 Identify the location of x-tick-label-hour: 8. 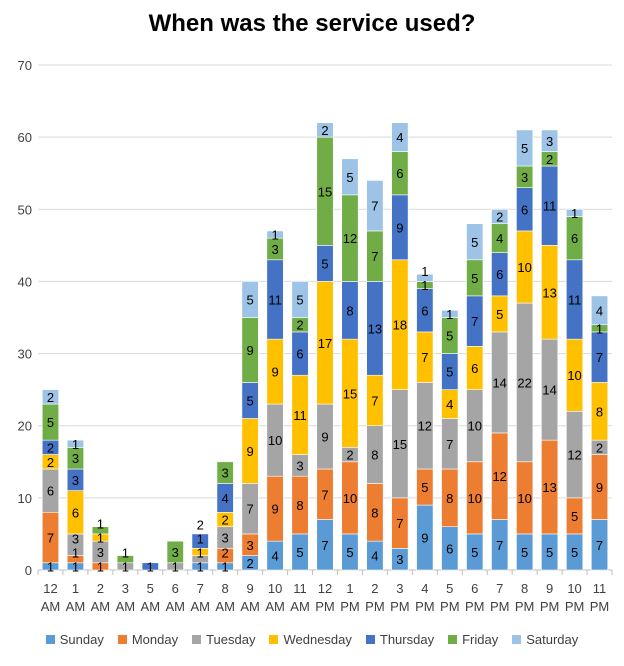
(524, 588).